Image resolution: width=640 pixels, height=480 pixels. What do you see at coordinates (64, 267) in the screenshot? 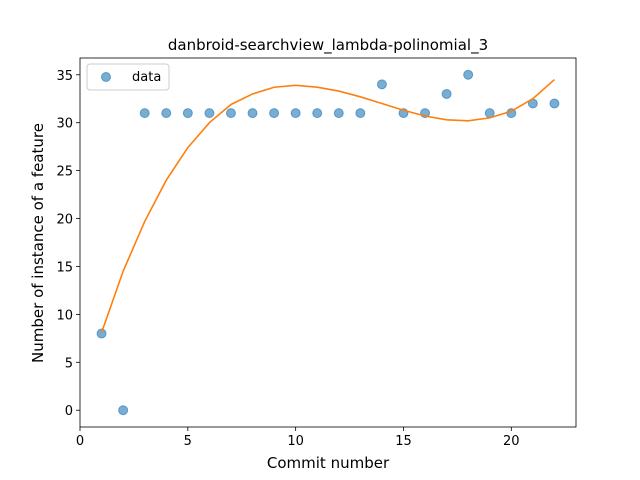
I see `y-tick-label: 15` at bounding box center [64, 267].